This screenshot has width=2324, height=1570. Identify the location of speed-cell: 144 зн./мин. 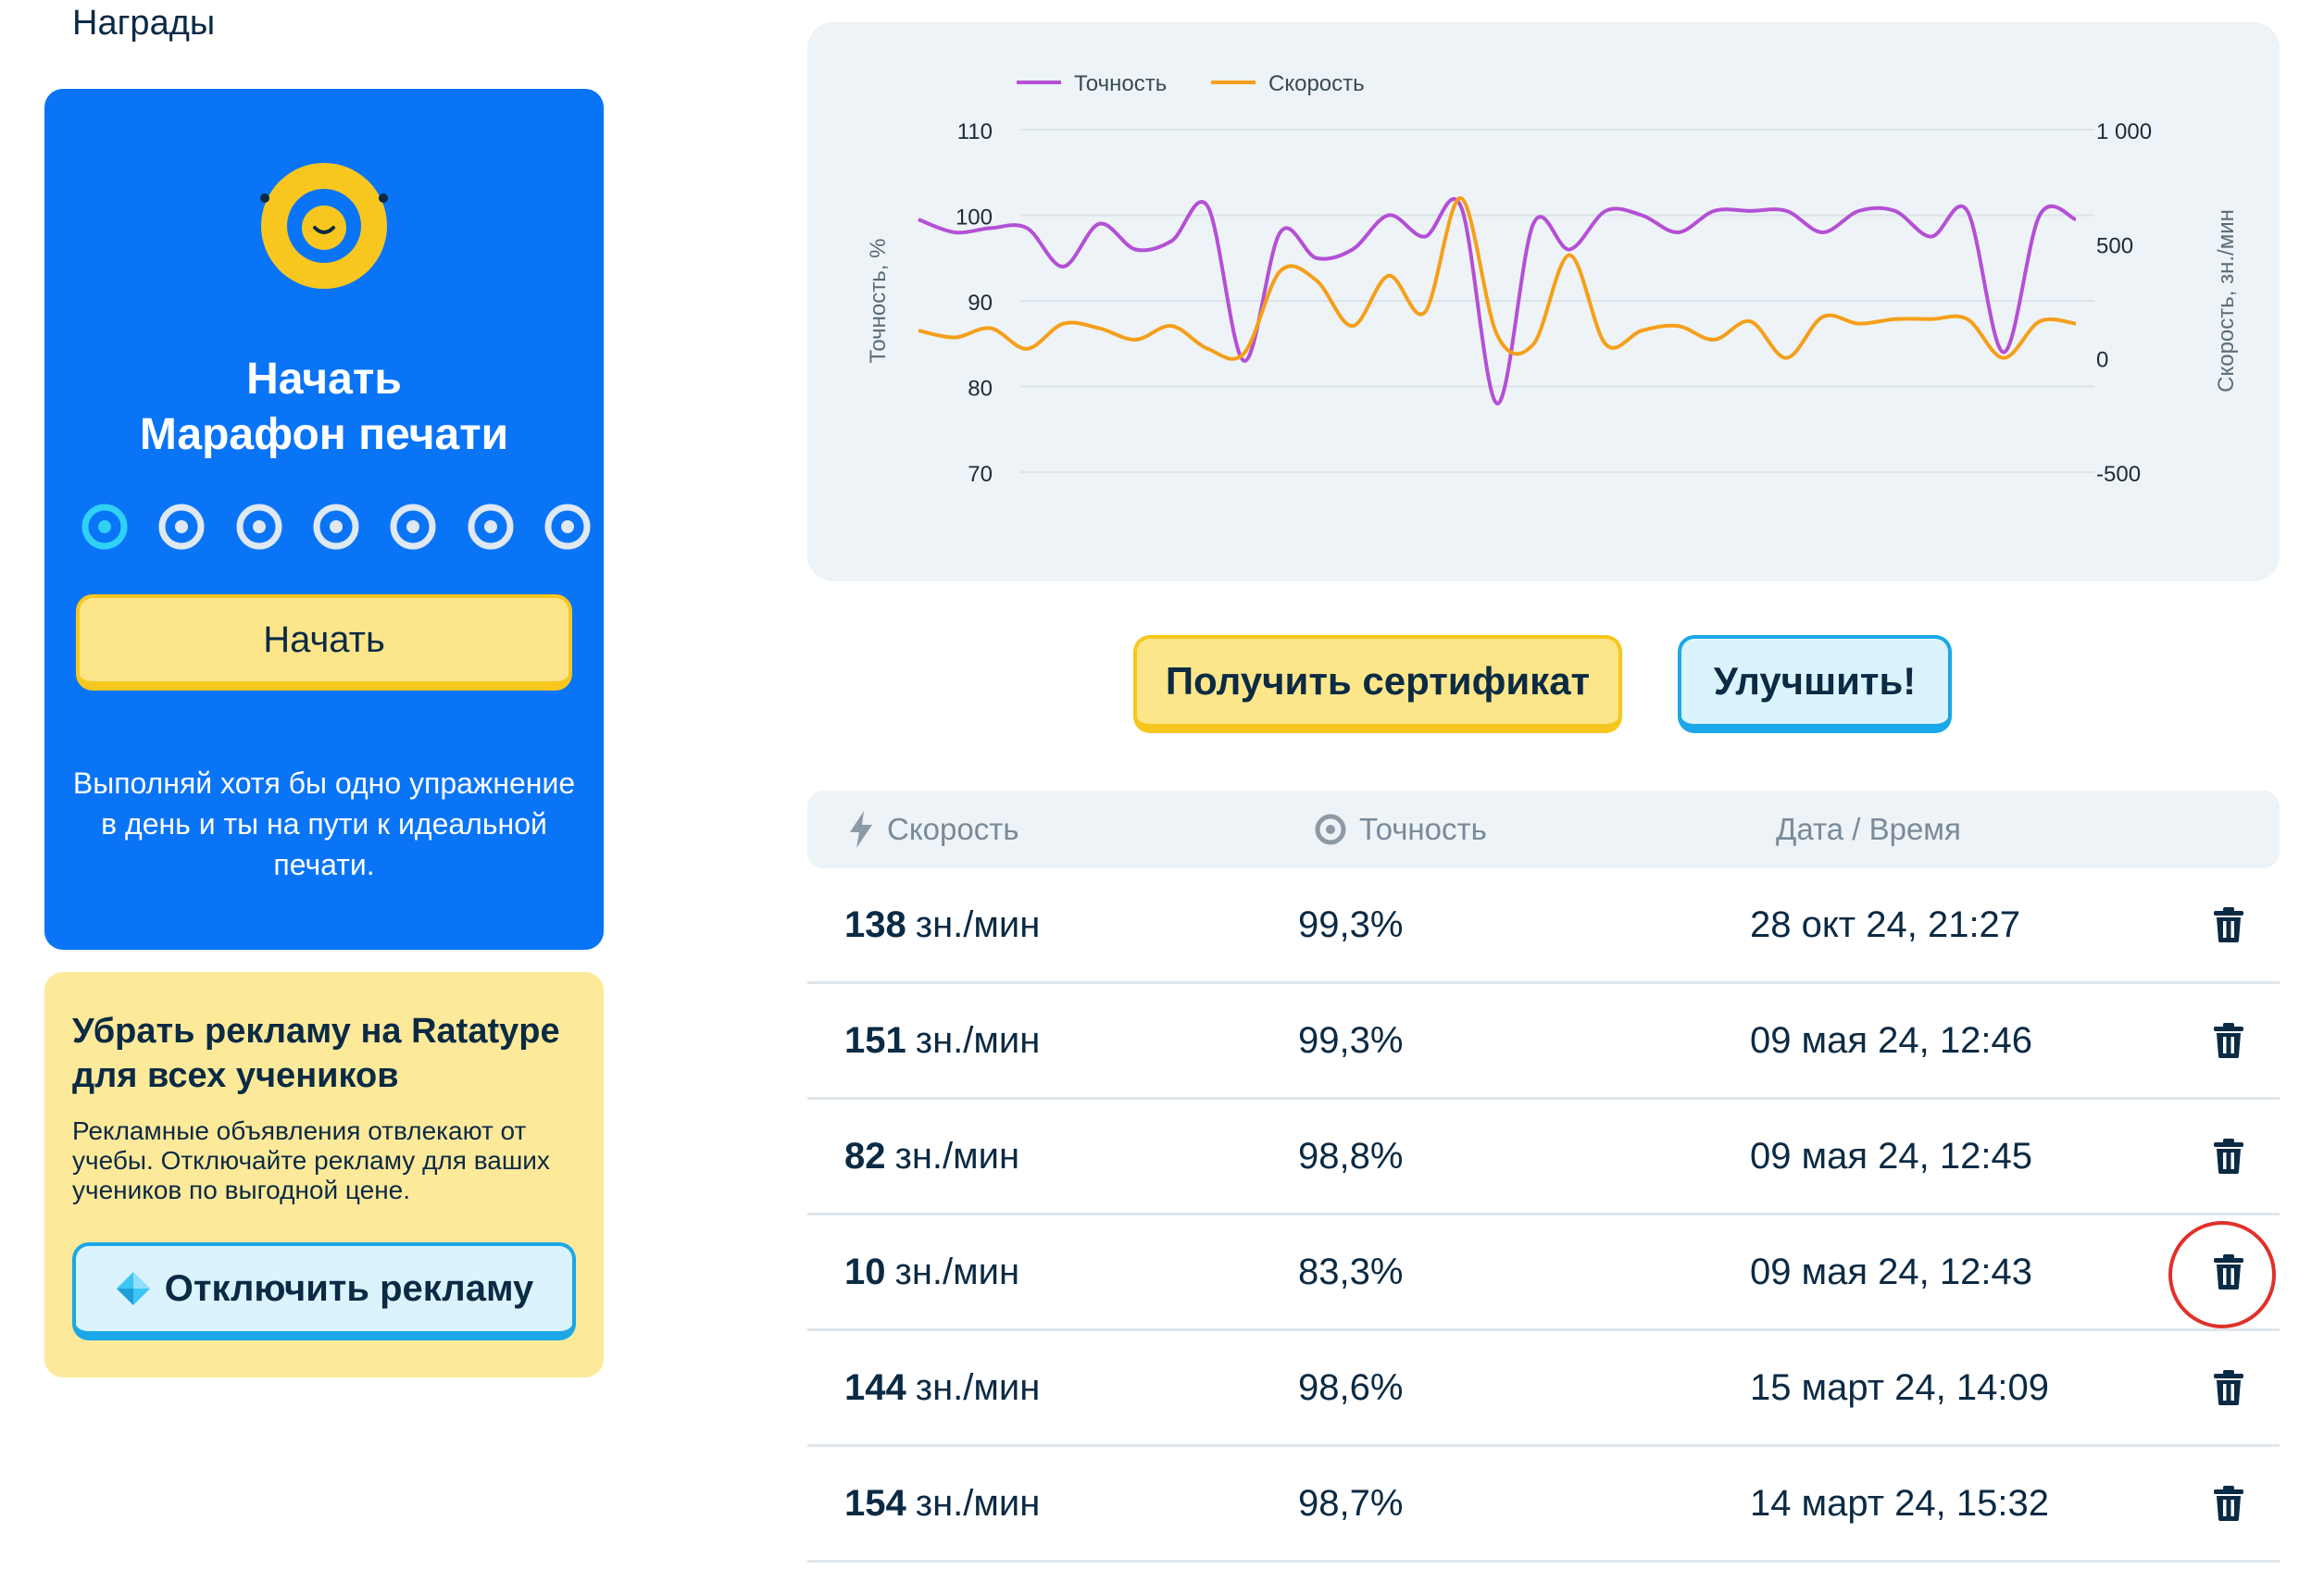
(942, 1387).